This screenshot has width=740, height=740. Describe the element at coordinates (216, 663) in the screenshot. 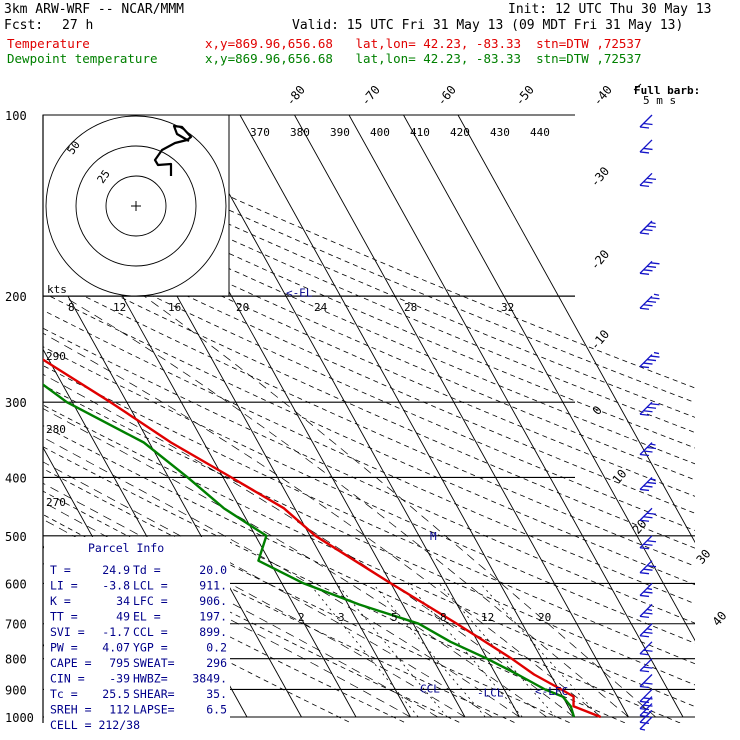

I see `parcel-info-value: 296` at that location.